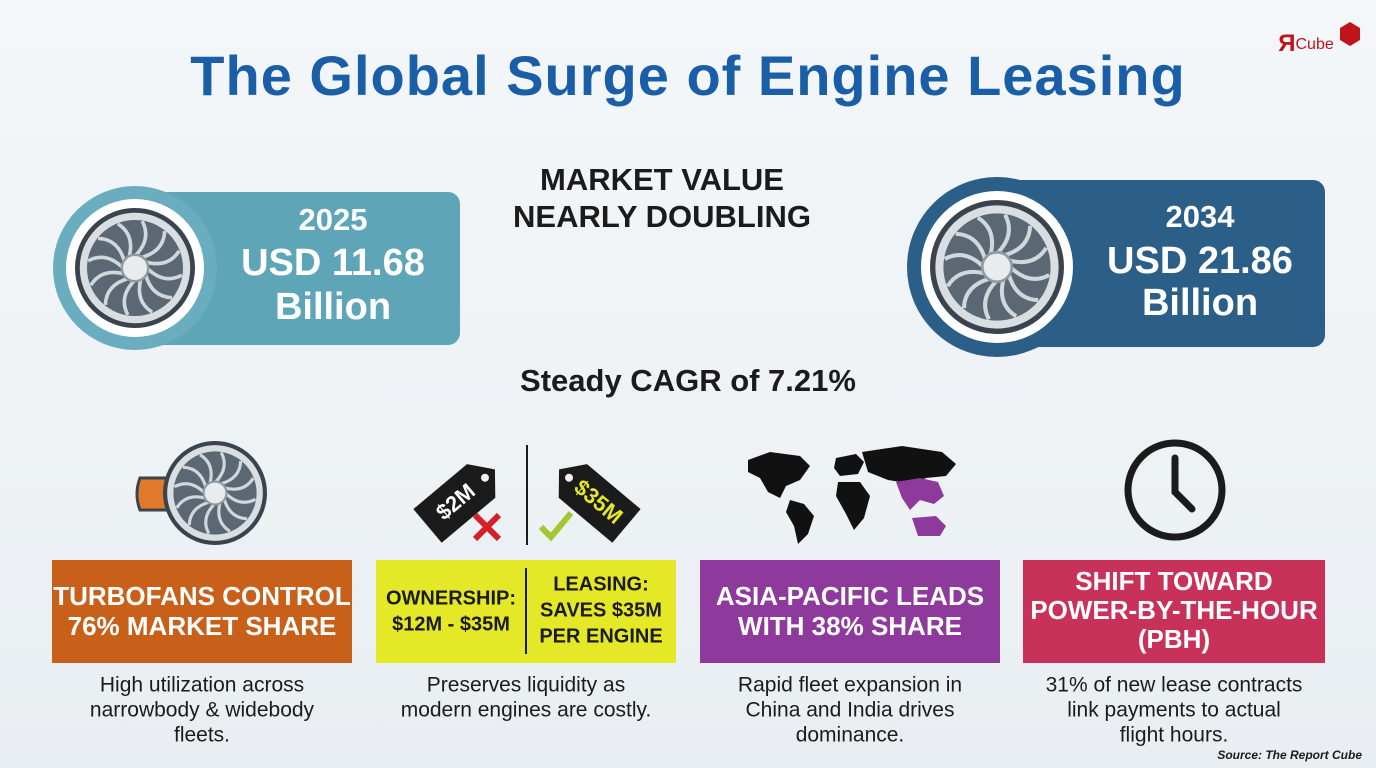 Image resolution: width=1376 pixels, height=768 pixels. Describe the element at coordinates (662, 216) in the screenshot. I see `headline-line: NEARLY DOUBLING` at that location.